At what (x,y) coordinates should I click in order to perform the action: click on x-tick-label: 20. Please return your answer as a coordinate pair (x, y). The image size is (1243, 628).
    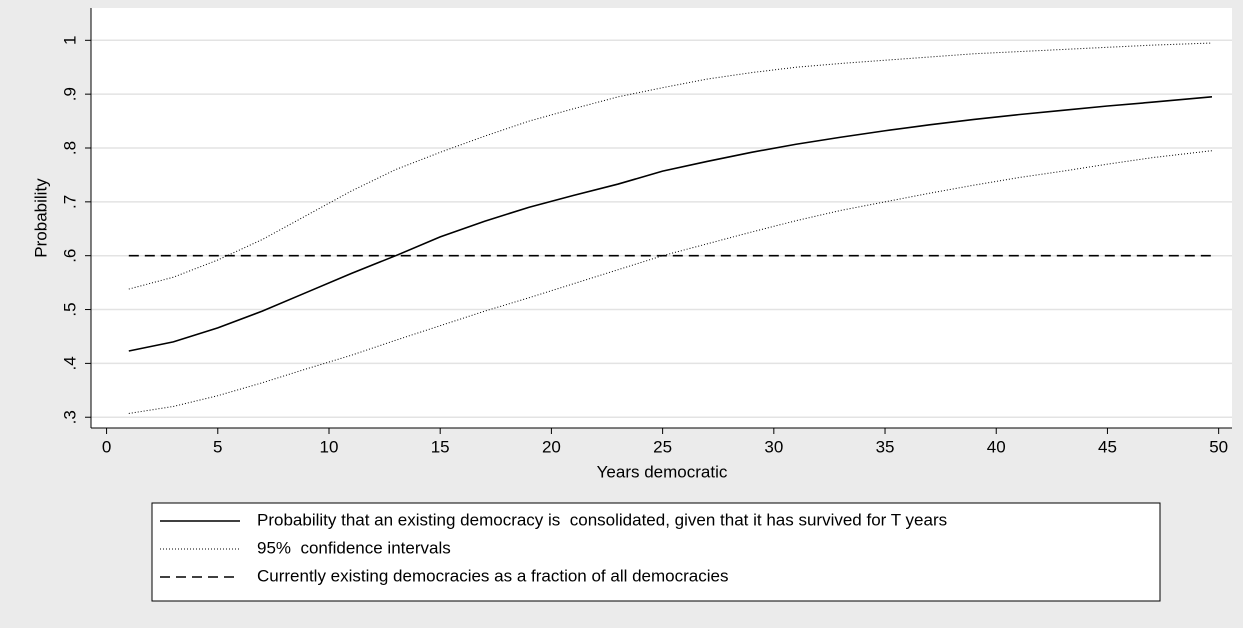
    Looking at the image, I should click on (551, 446).